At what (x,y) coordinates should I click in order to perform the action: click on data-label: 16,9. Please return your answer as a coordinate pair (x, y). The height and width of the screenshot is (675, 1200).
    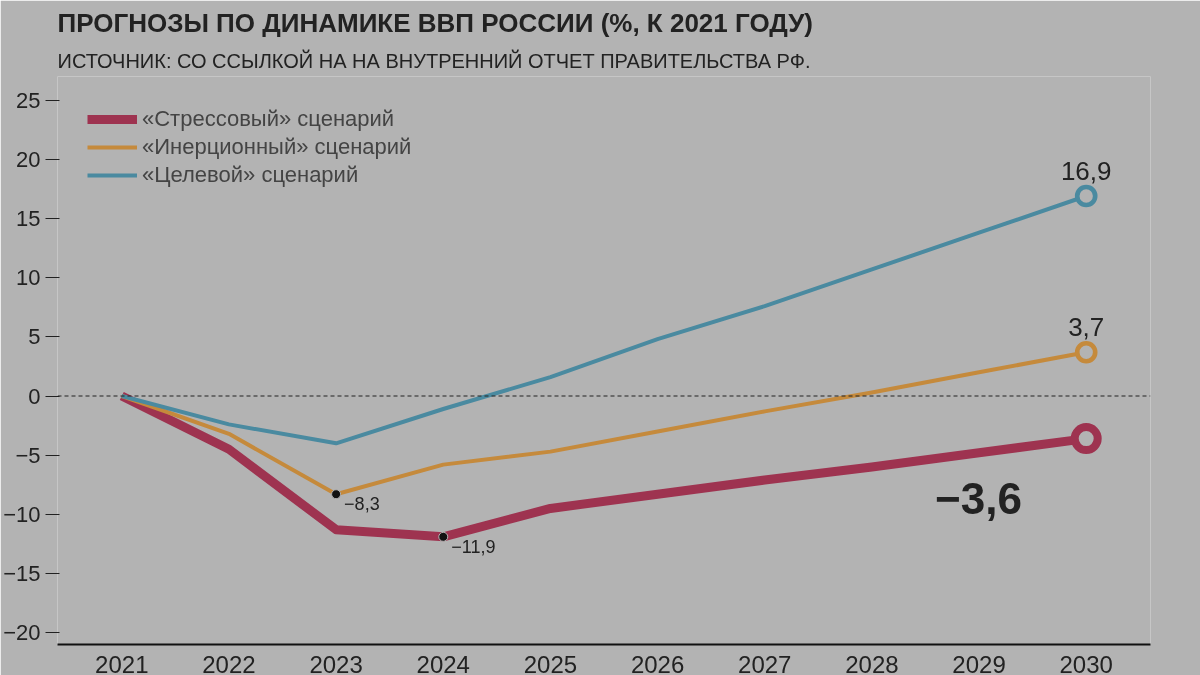
    Looking at the image, I should click on (1086, 171).